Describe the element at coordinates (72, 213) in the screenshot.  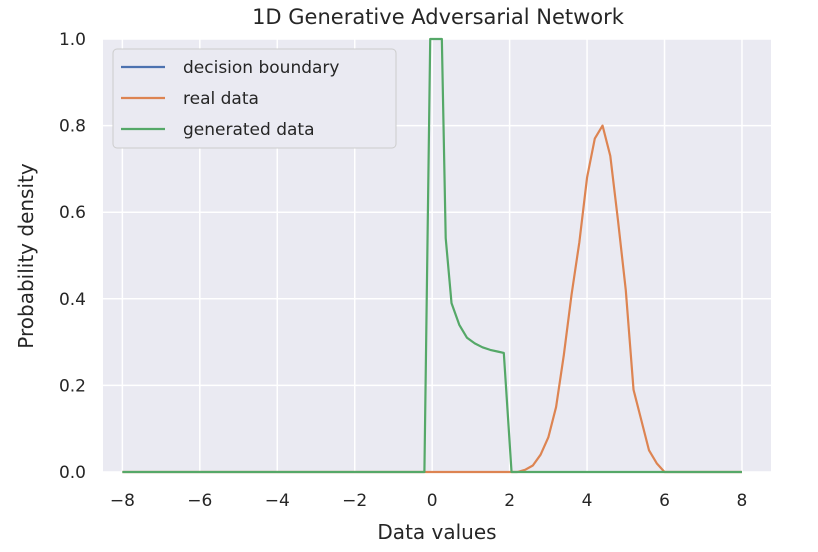
I see `y-tick-label: 0.6` at that location.